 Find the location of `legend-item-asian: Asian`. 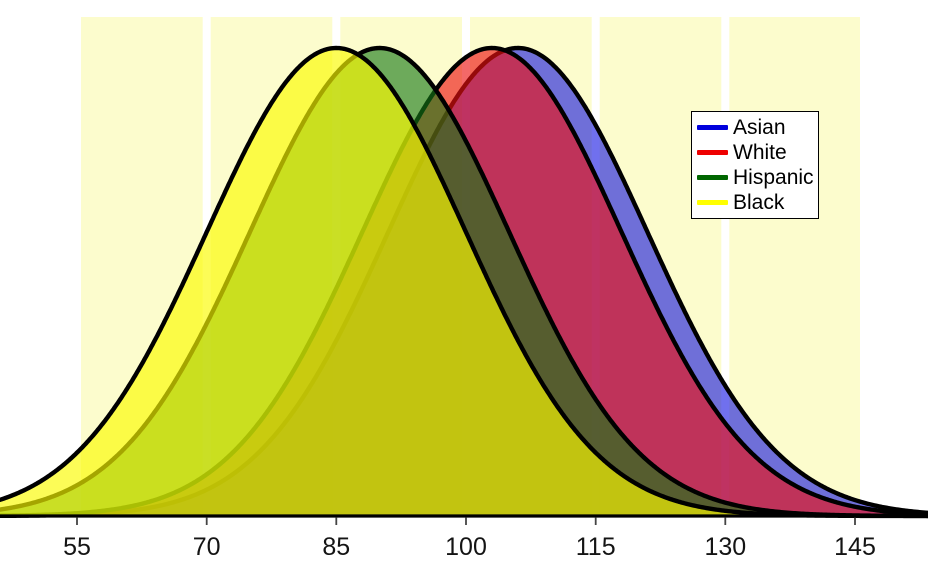

legend-item-asian: Asian is located at coordinates (755, 127).